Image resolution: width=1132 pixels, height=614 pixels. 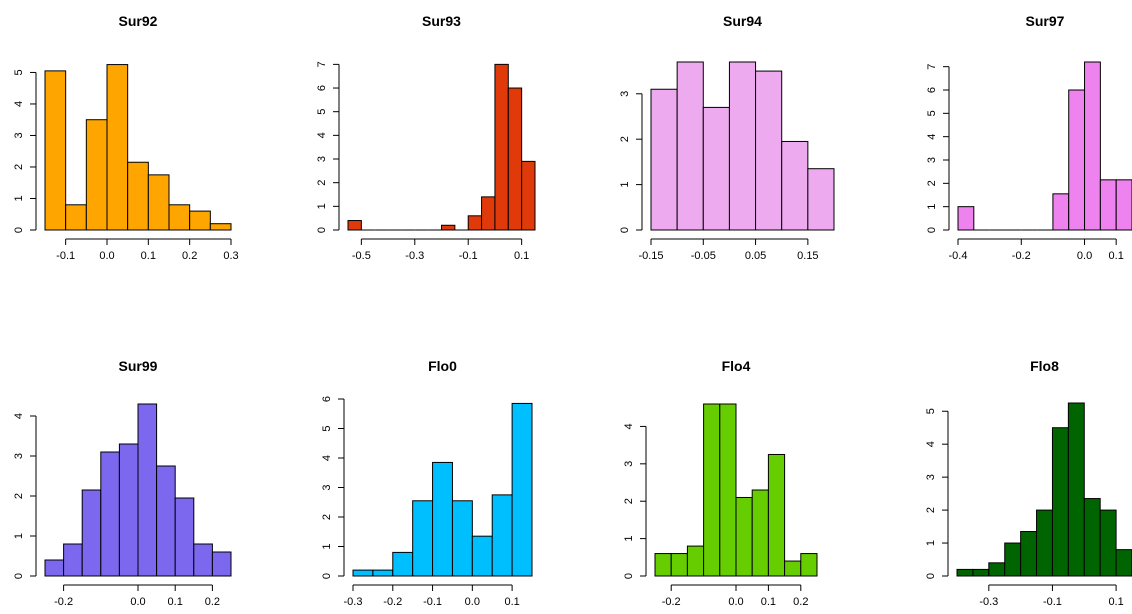 What do you see at coordinates (807, 256) in the screenshot?
I see `x-tick-label: 0.15` at bounding box center [807, 256].